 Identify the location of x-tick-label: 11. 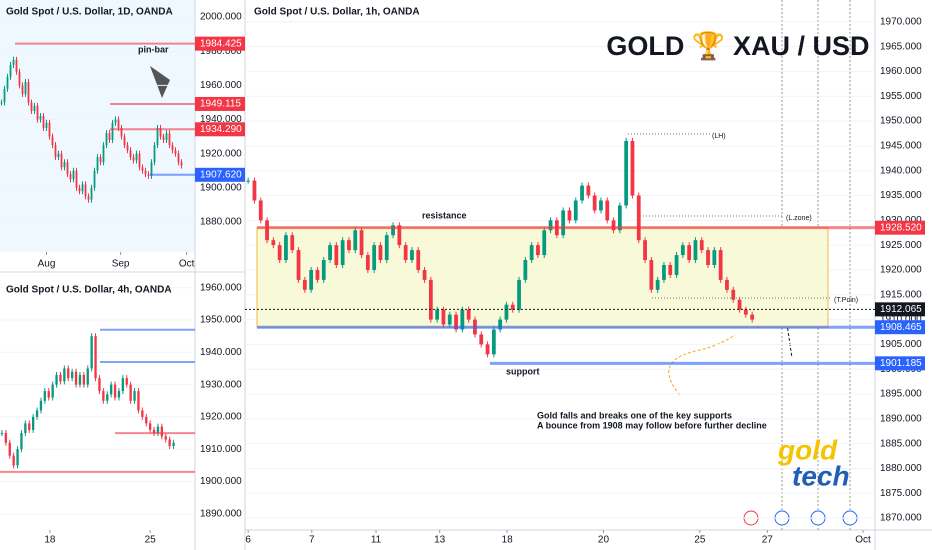
(376, 540).